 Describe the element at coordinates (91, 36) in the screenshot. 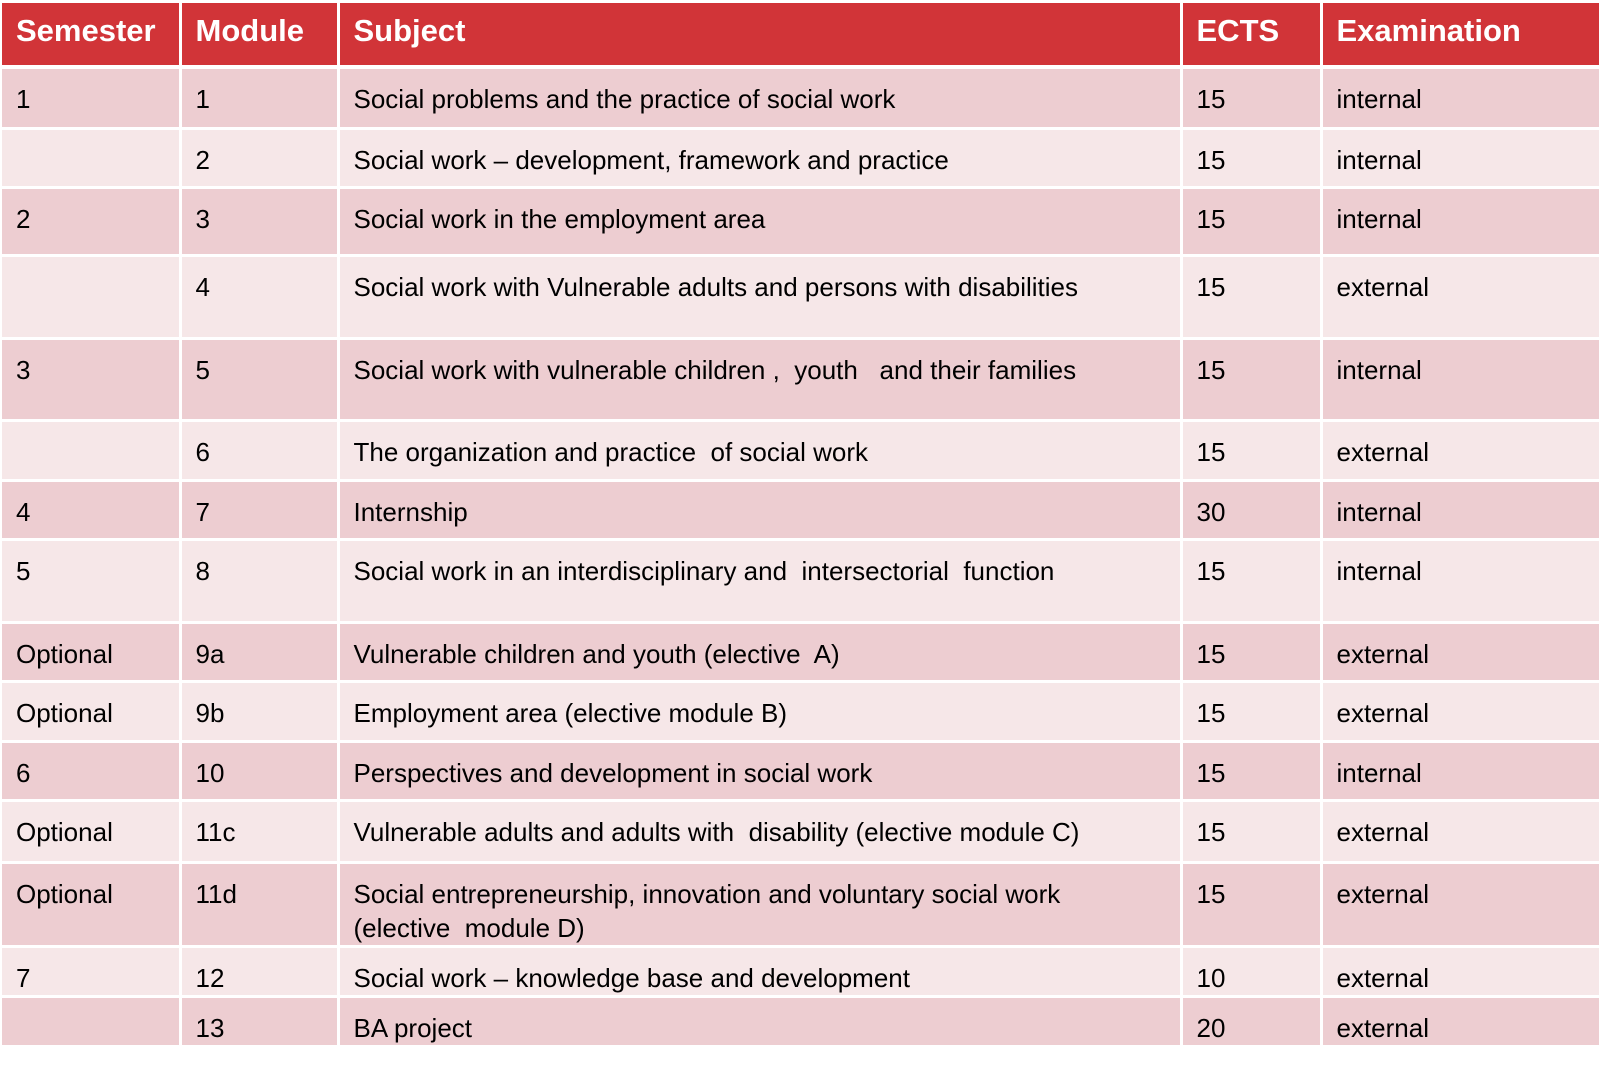

I see `header-semester: Semester` at that location.